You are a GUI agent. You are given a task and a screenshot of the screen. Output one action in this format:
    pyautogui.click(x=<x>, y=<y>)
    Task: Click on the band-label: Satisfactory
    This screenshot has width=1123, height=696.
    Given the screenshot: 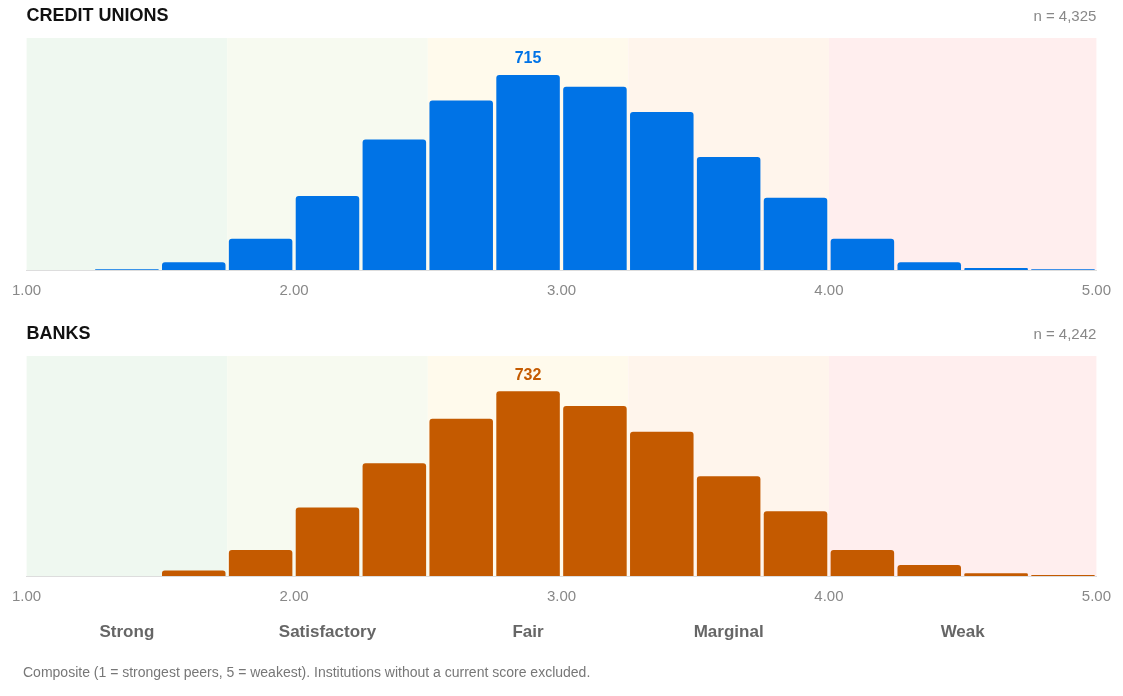 What is the action you would take?
    pyautogui.click(x=327, y=631)
    